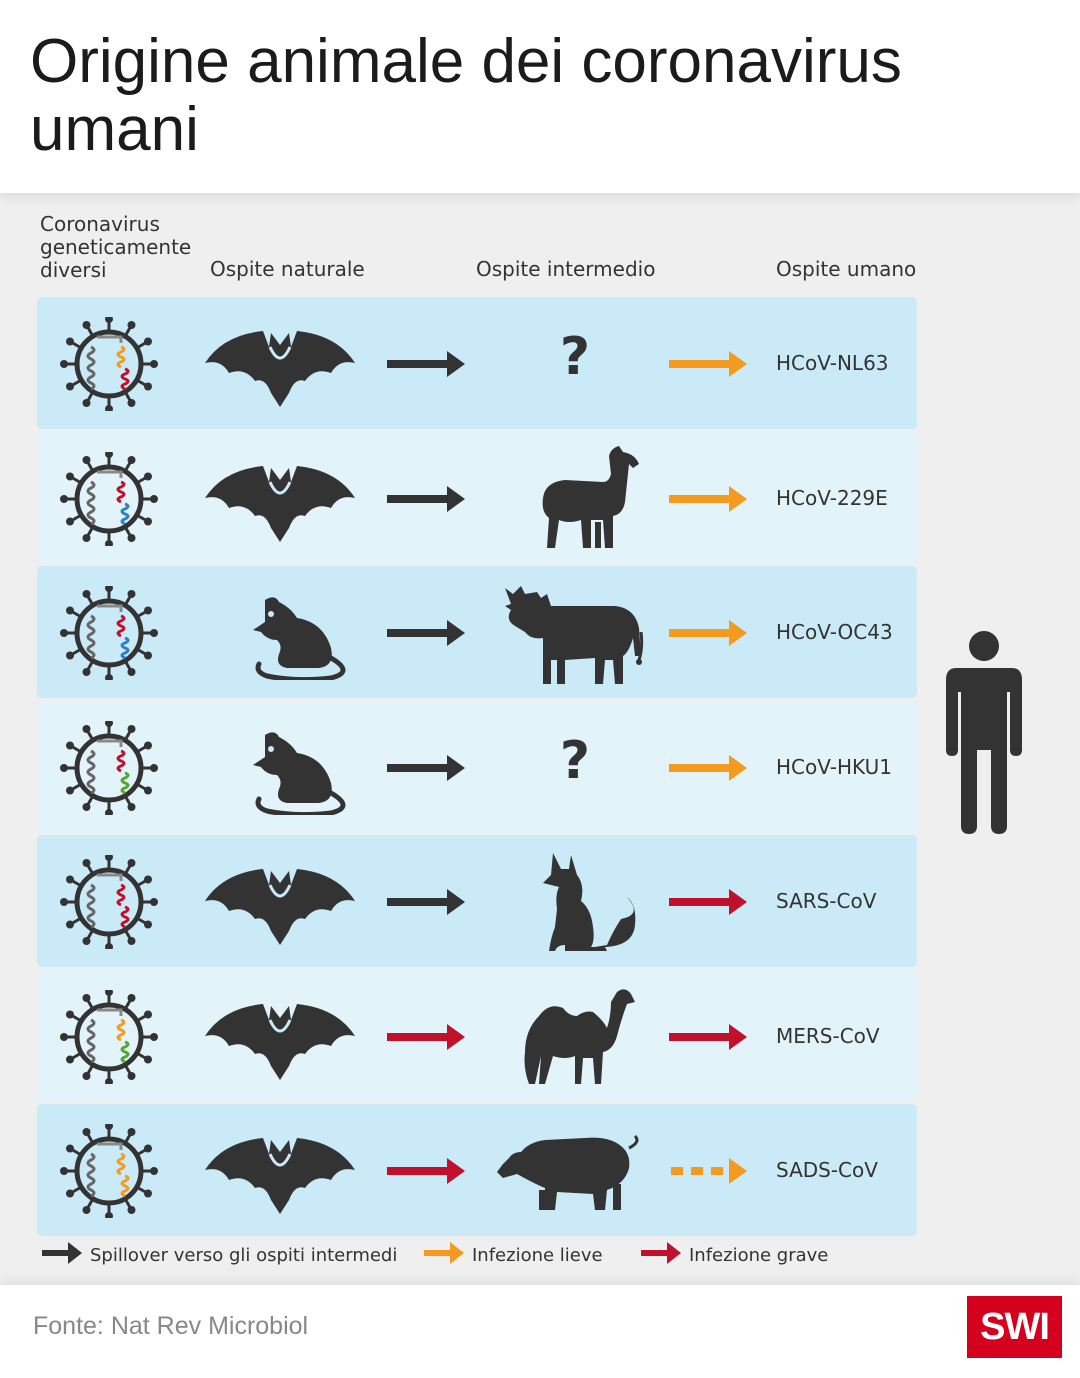  What do you see at coordinates (540, 1331) in the screenshot?
I see `footer` at bounding box center [540, 1331].